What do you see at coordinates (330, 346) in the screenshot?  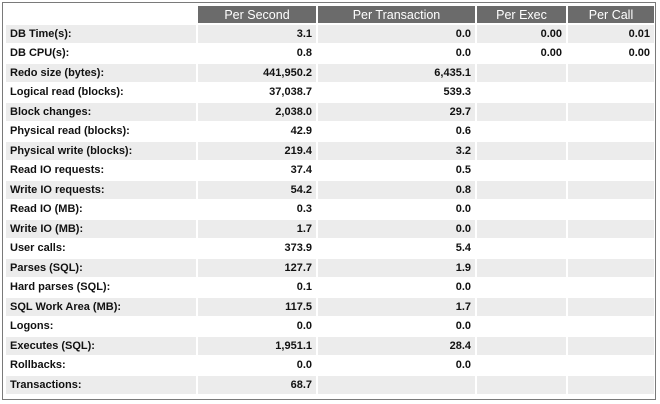 I see `table-row: Executes (SQL): 1,951.1 28.4` at bounding box center [330, 346].